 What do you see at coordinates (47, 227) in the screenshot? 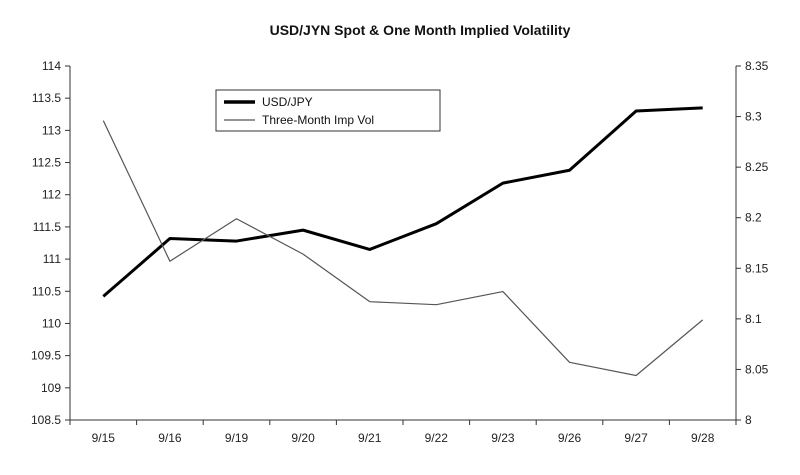
I see `left-tick-label: 111.5` at bounding box center [47, 227].